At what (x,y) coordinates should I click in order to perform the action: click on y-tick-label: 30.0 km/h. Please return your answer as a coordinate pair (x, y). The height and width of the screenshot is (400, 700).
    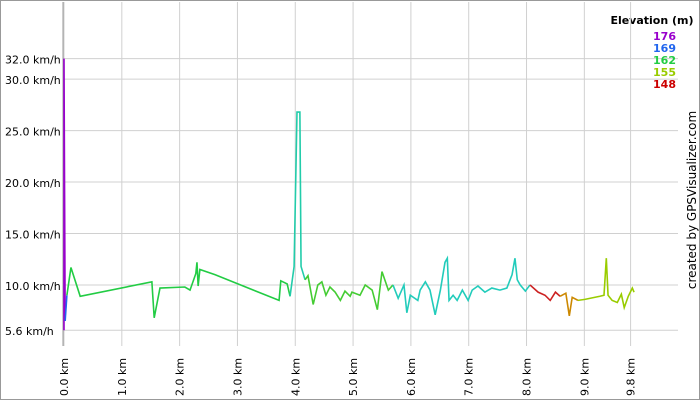
    Looking at the image, I should click on (33, 80).